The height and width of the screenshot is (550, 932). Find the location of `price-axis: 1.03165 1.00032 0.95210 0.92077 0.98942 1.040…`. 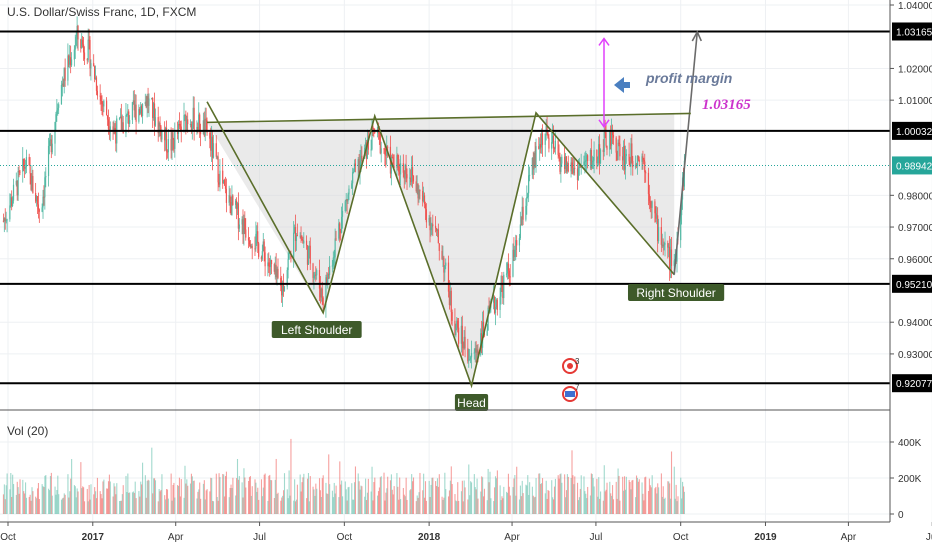

price-axis: 1.03165 1.00032 0.95210 0.92077 0.98942 1.040… is located at coordinates (911, 197).